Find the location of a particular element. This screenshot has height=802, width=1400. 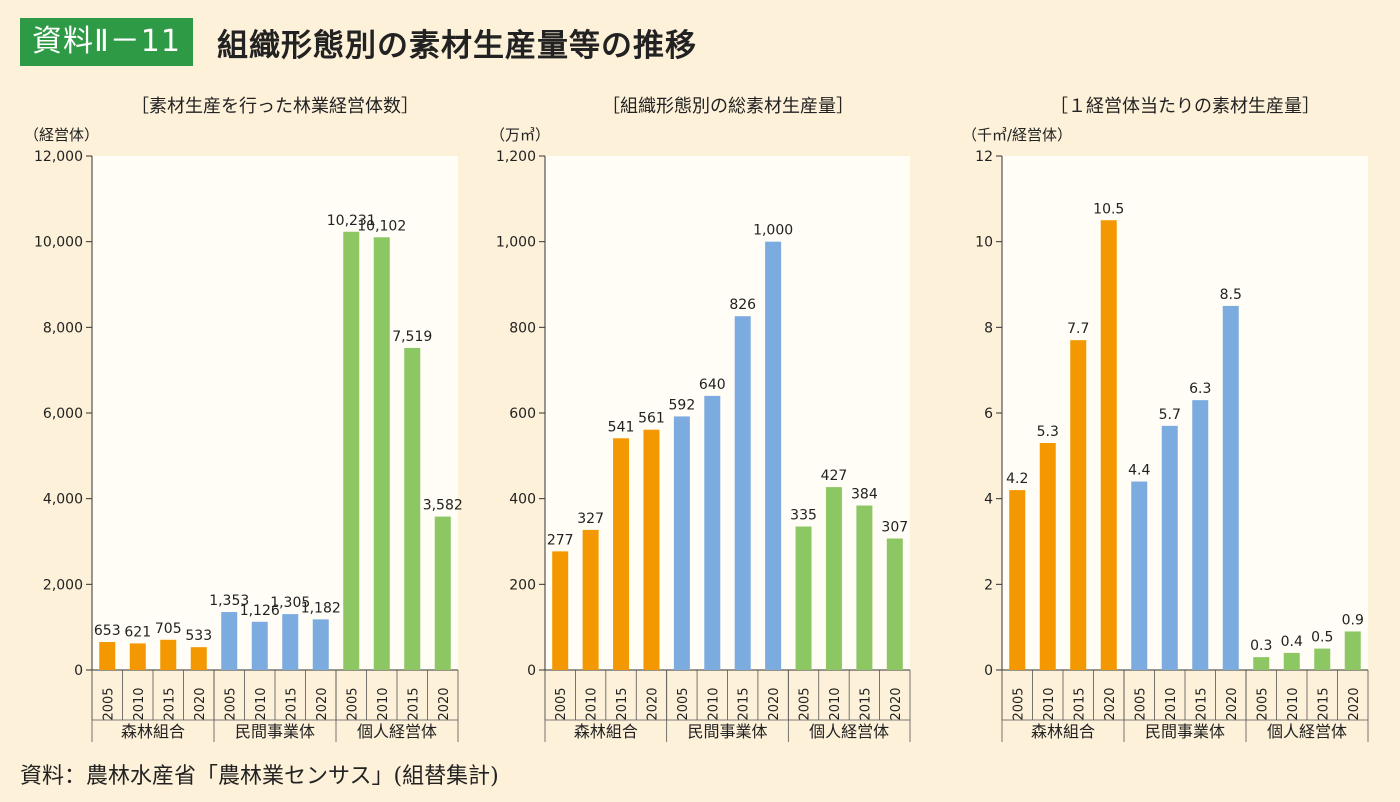

data-label: 705 is located at coordinates (168, 629).